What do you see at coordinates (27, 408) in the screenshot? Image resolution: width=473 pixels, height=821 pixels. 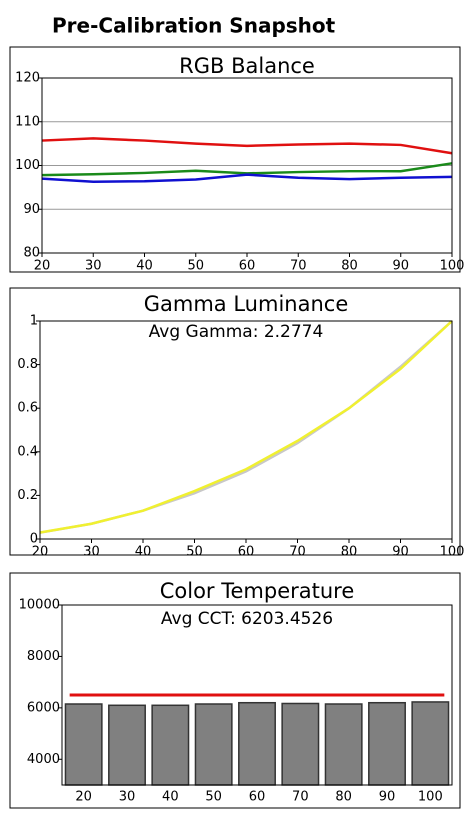 I see `y-tick-label: 0.6` at bounding box center [27, 408].